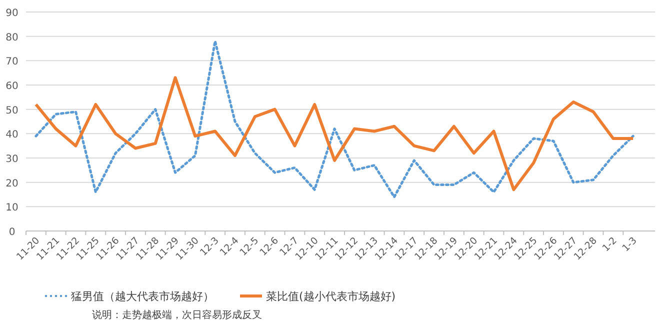 Image resolution: width=662 pixels, height=325 pixels. What do you see at coordinates (12, 208) in the screenshot?
I see `y-tick-label: 10` at bounding box center [12, 208].